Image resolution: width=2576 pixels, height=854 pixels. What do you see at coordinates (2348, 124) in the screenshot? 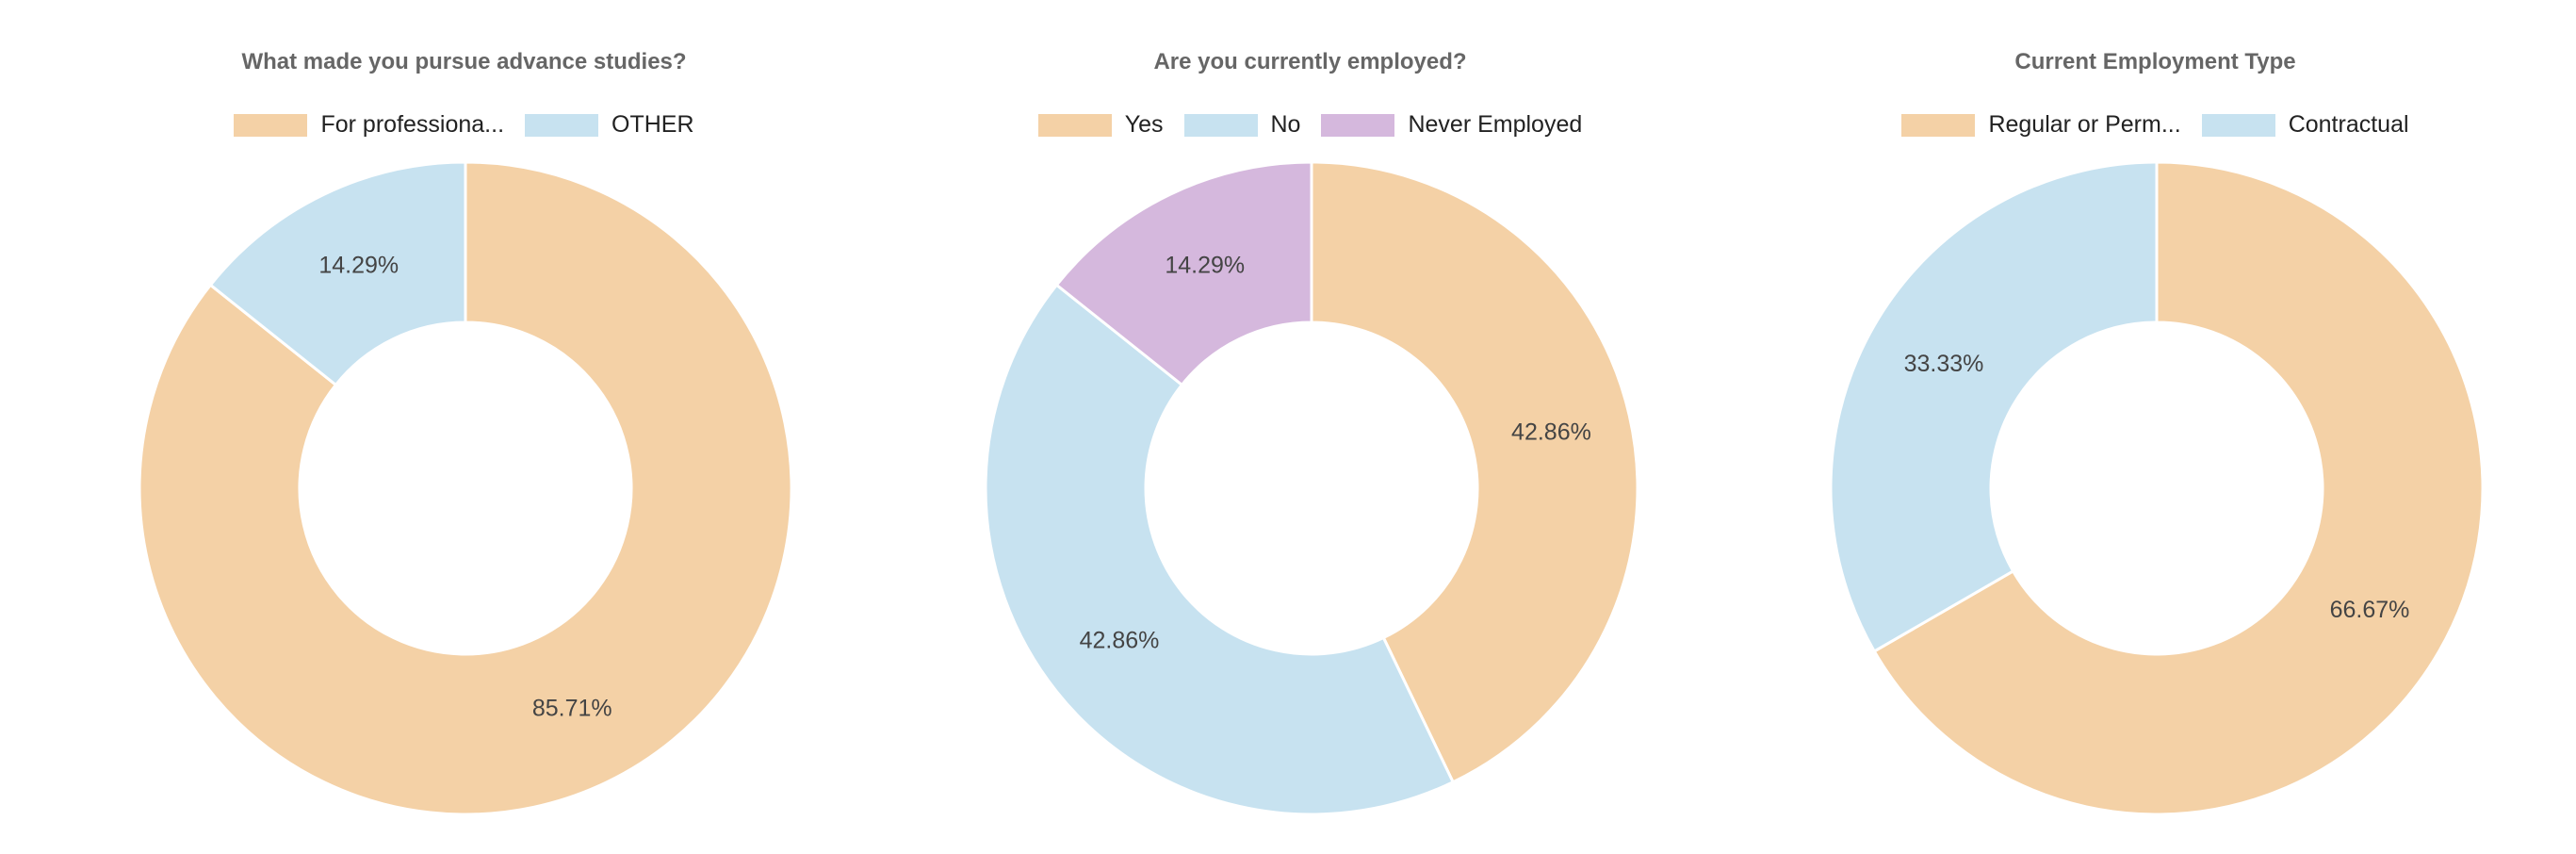
I see `legend-label: Contractual` at bounding box center [2348, 124].